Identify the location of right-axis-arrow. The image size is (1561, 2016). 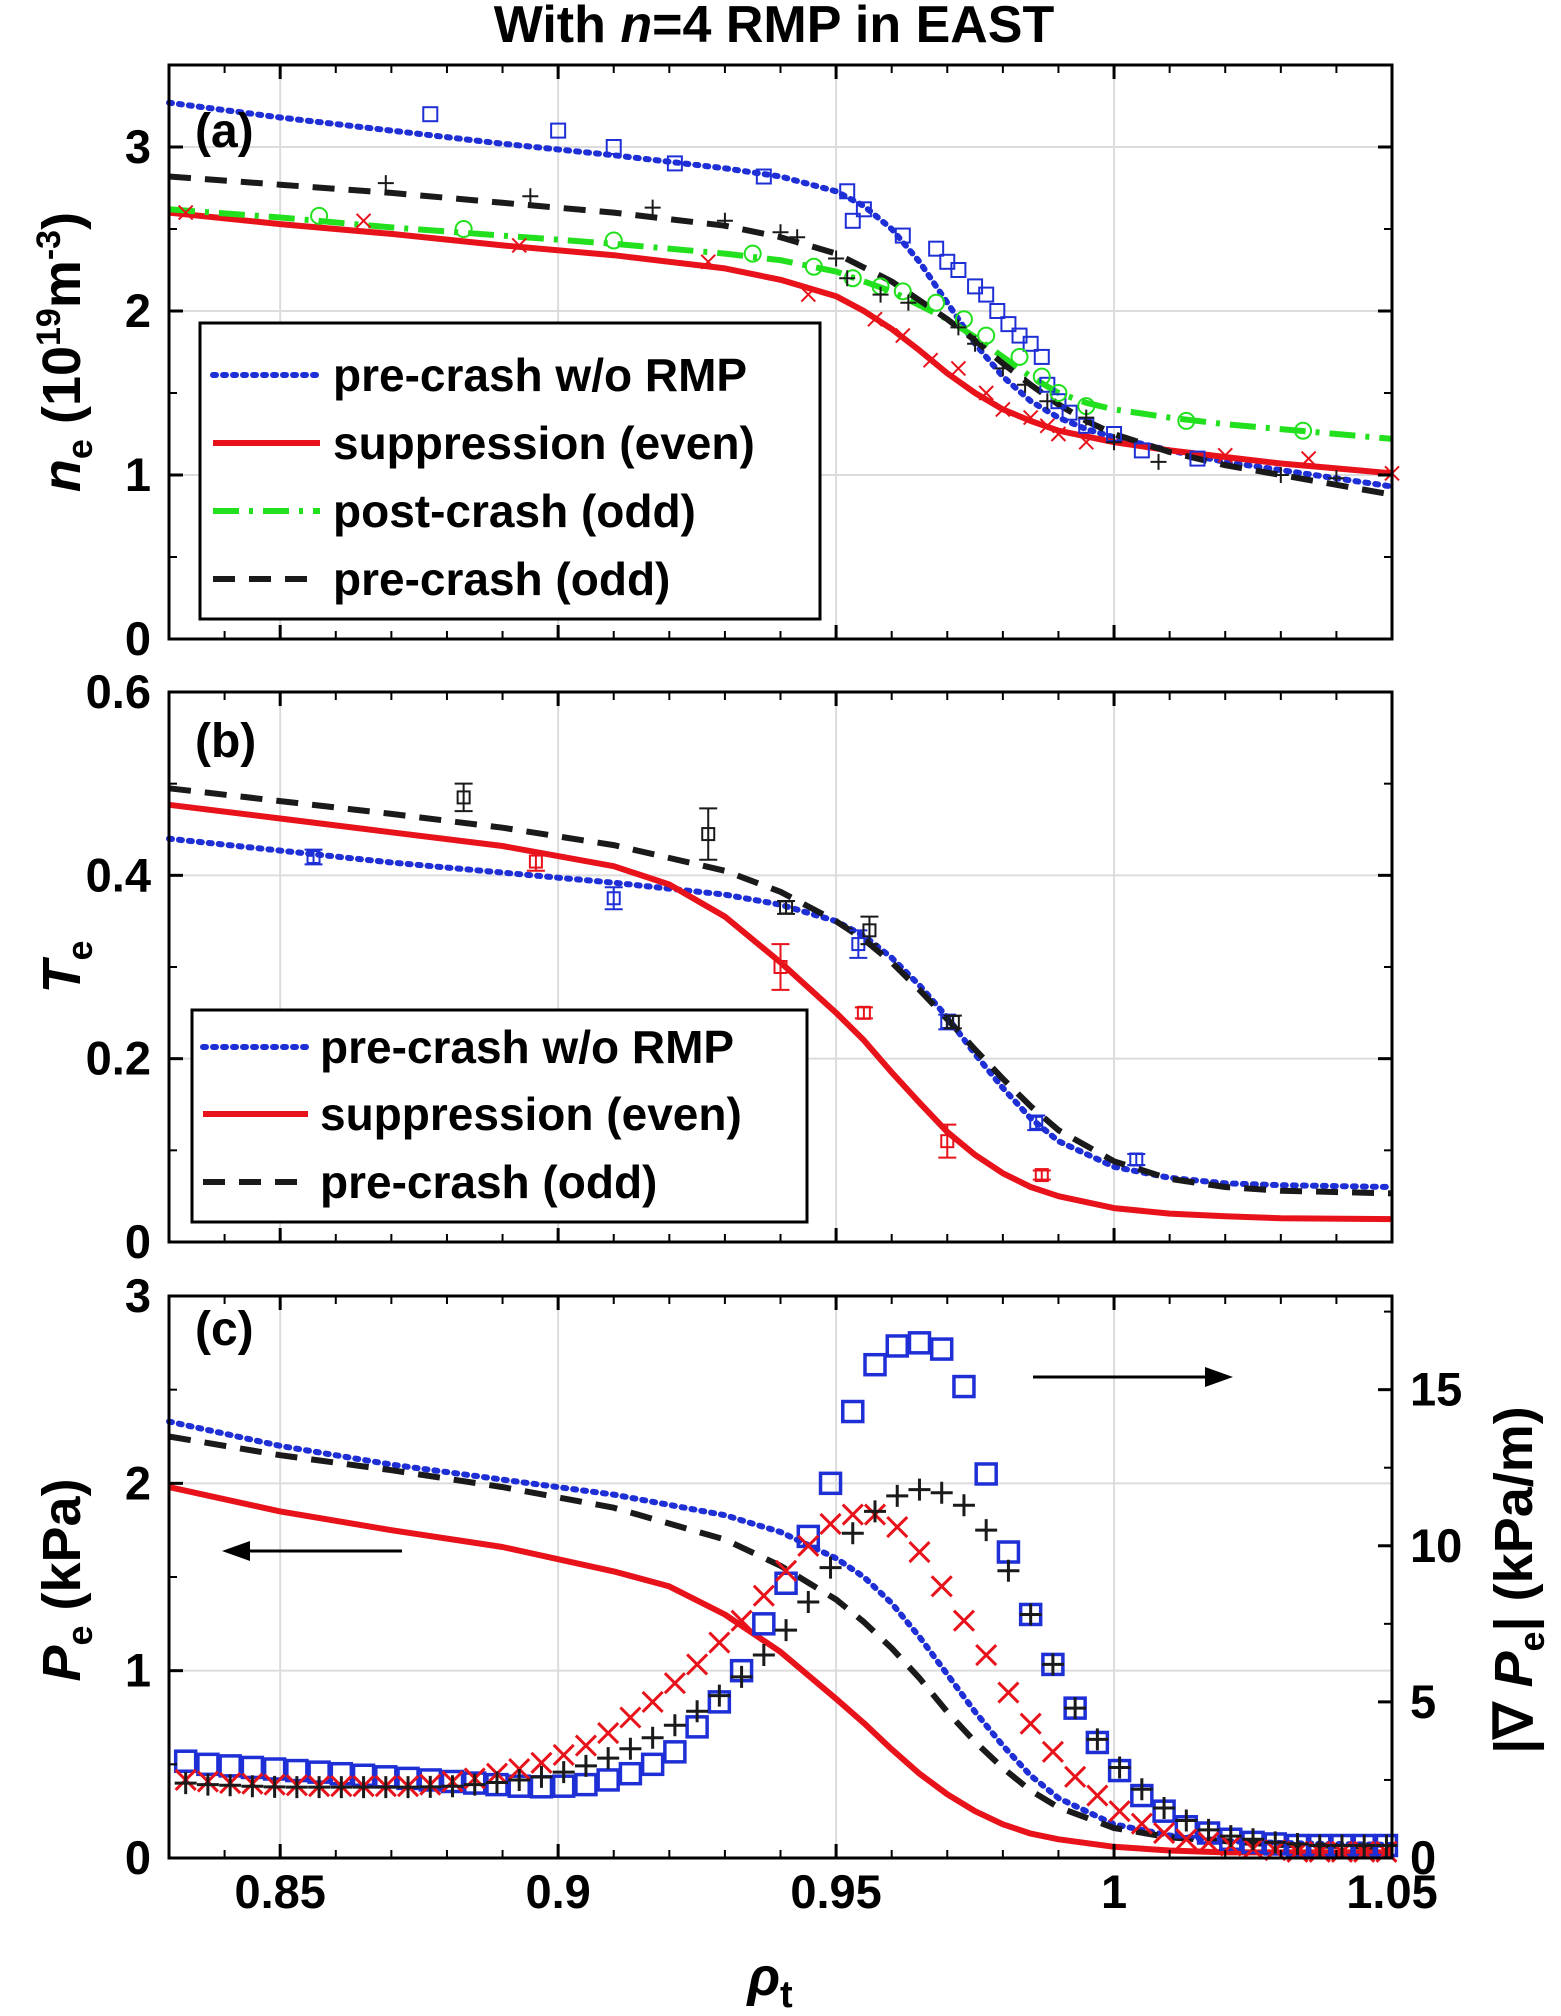
(1133, 1377).